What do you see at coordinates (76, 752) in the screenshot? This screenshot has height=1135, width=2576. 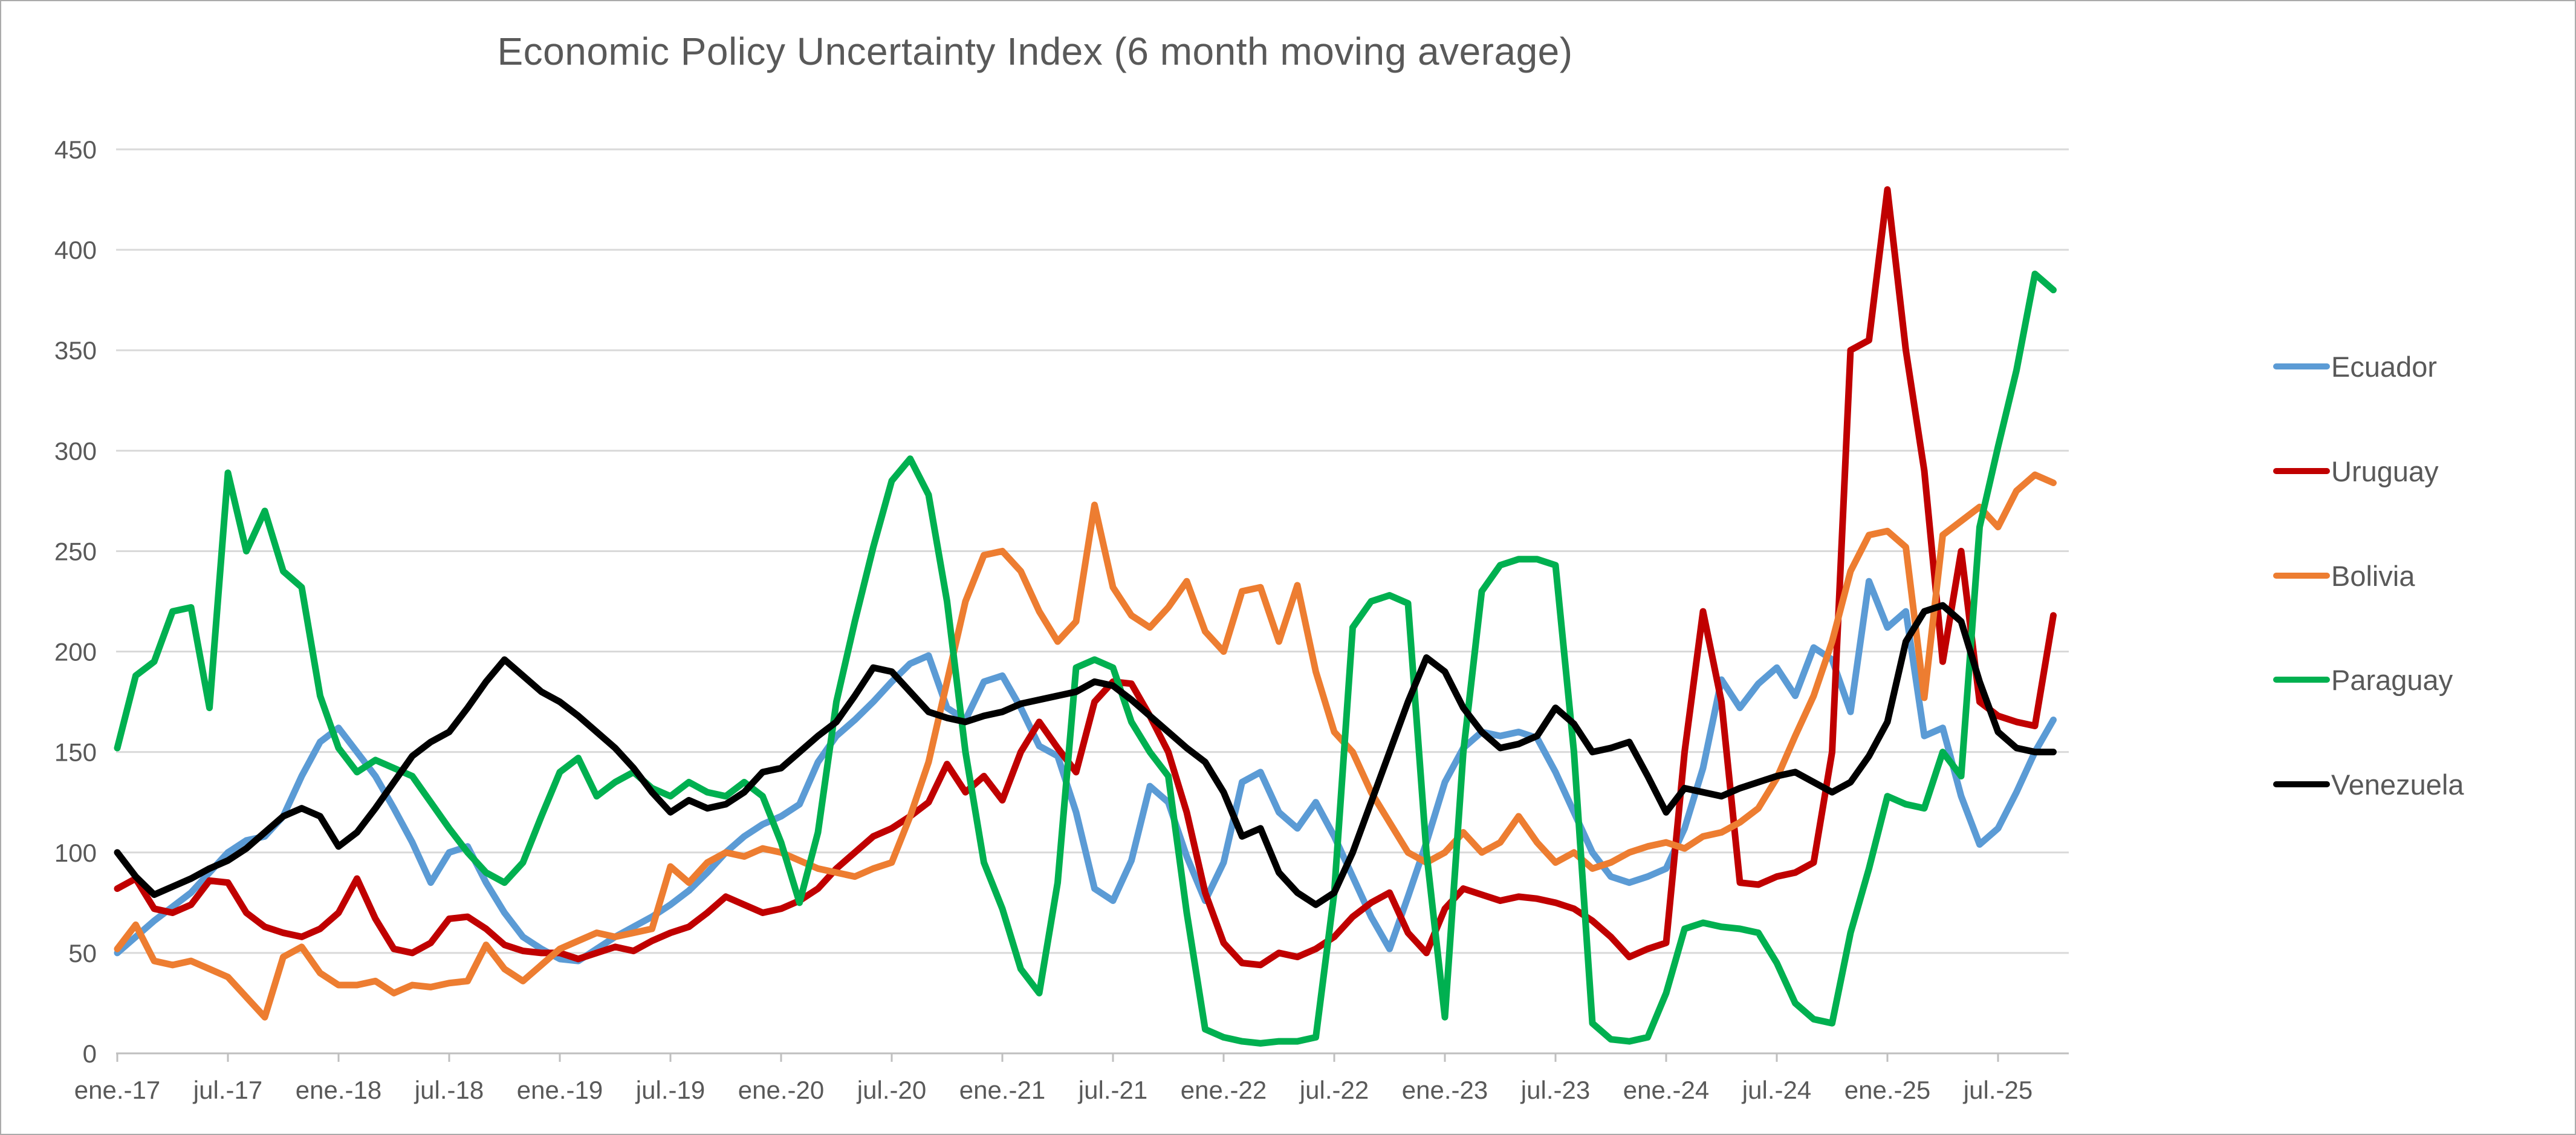 I see `y-tick-label: 150` at bounding box center [76, 752].